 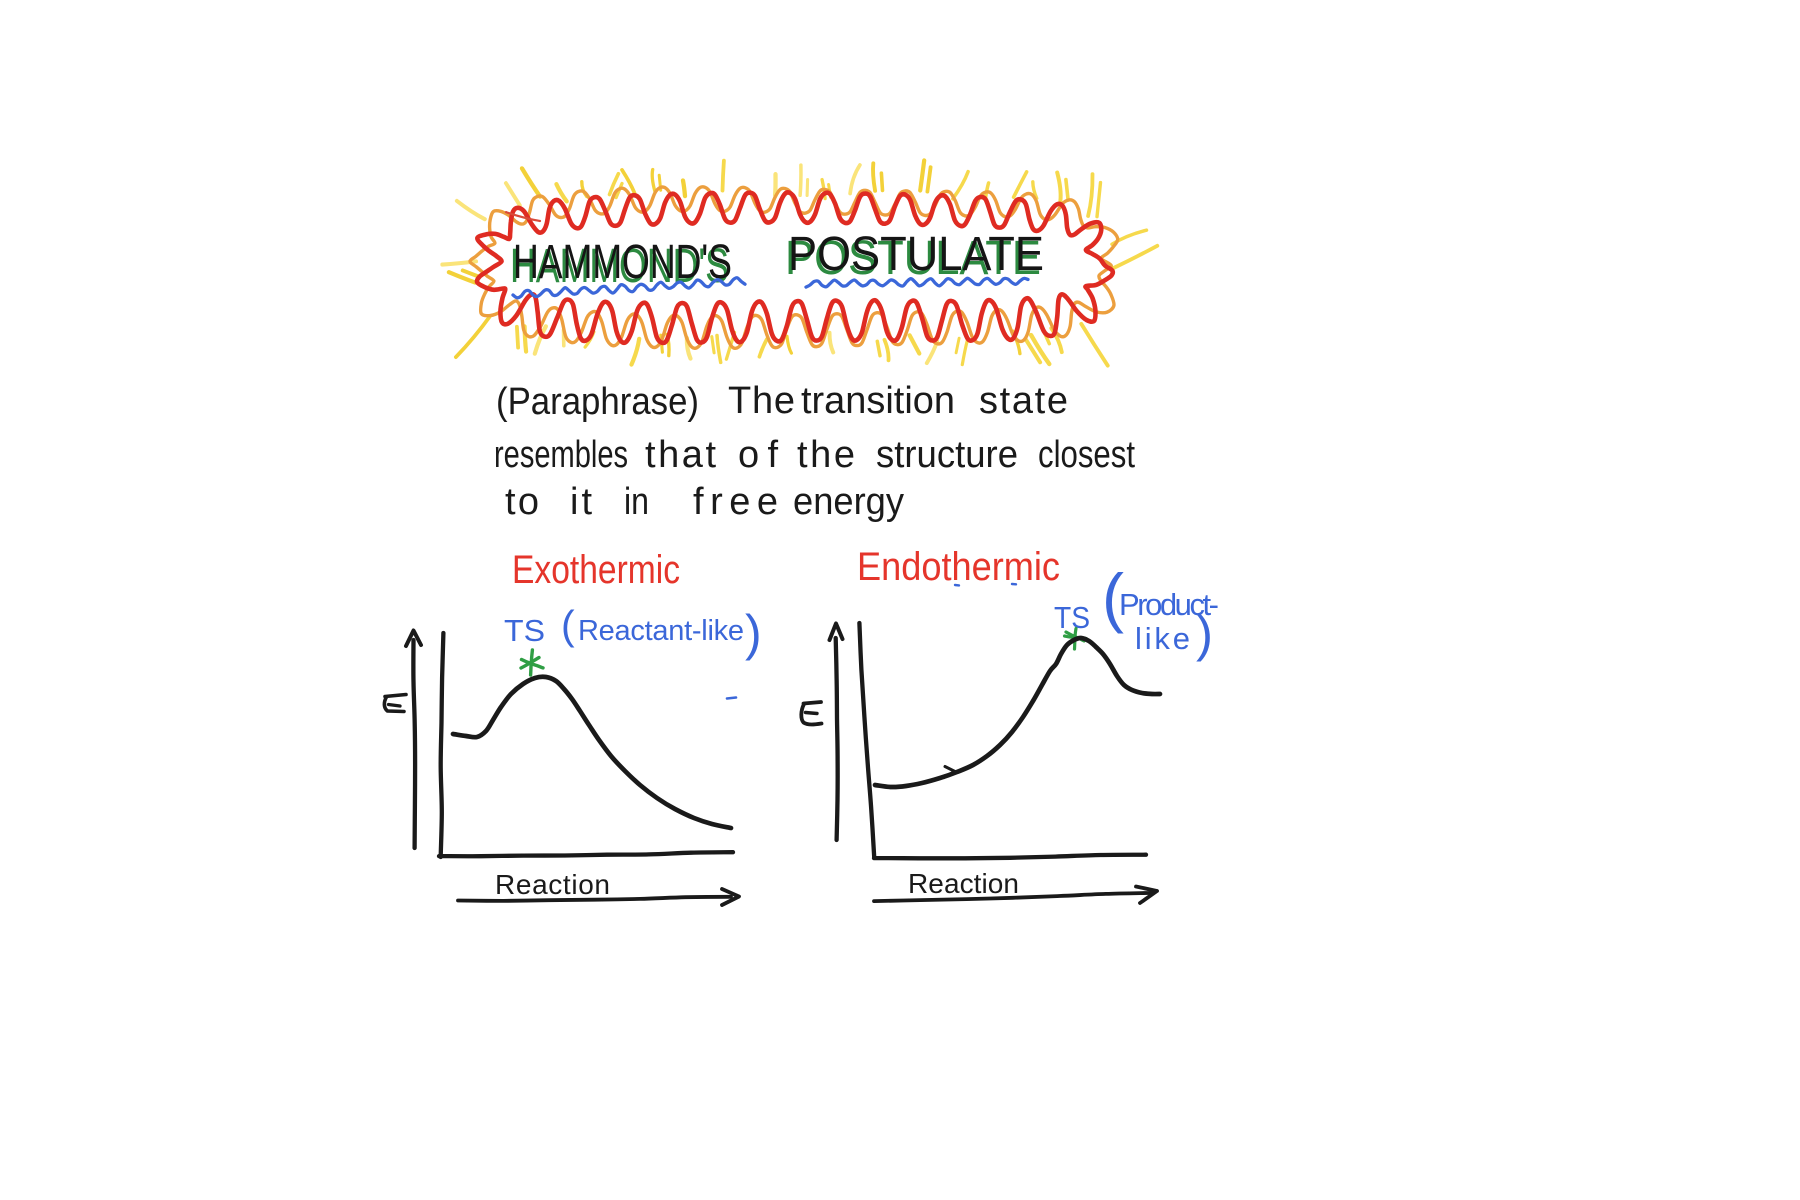 What do you see at coordinates (947, 455) in the screenshot?
I see `svg-text: structure` at bounding box center [947, 455].